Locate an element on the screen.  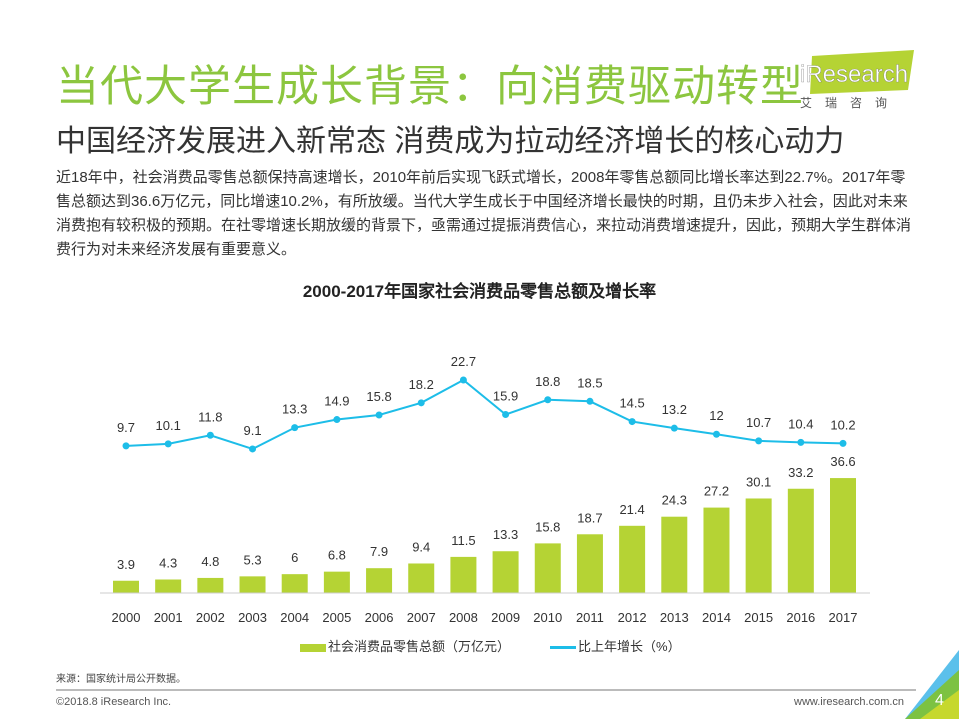
legend-bar-swatch is located at coordinates (313, 647).